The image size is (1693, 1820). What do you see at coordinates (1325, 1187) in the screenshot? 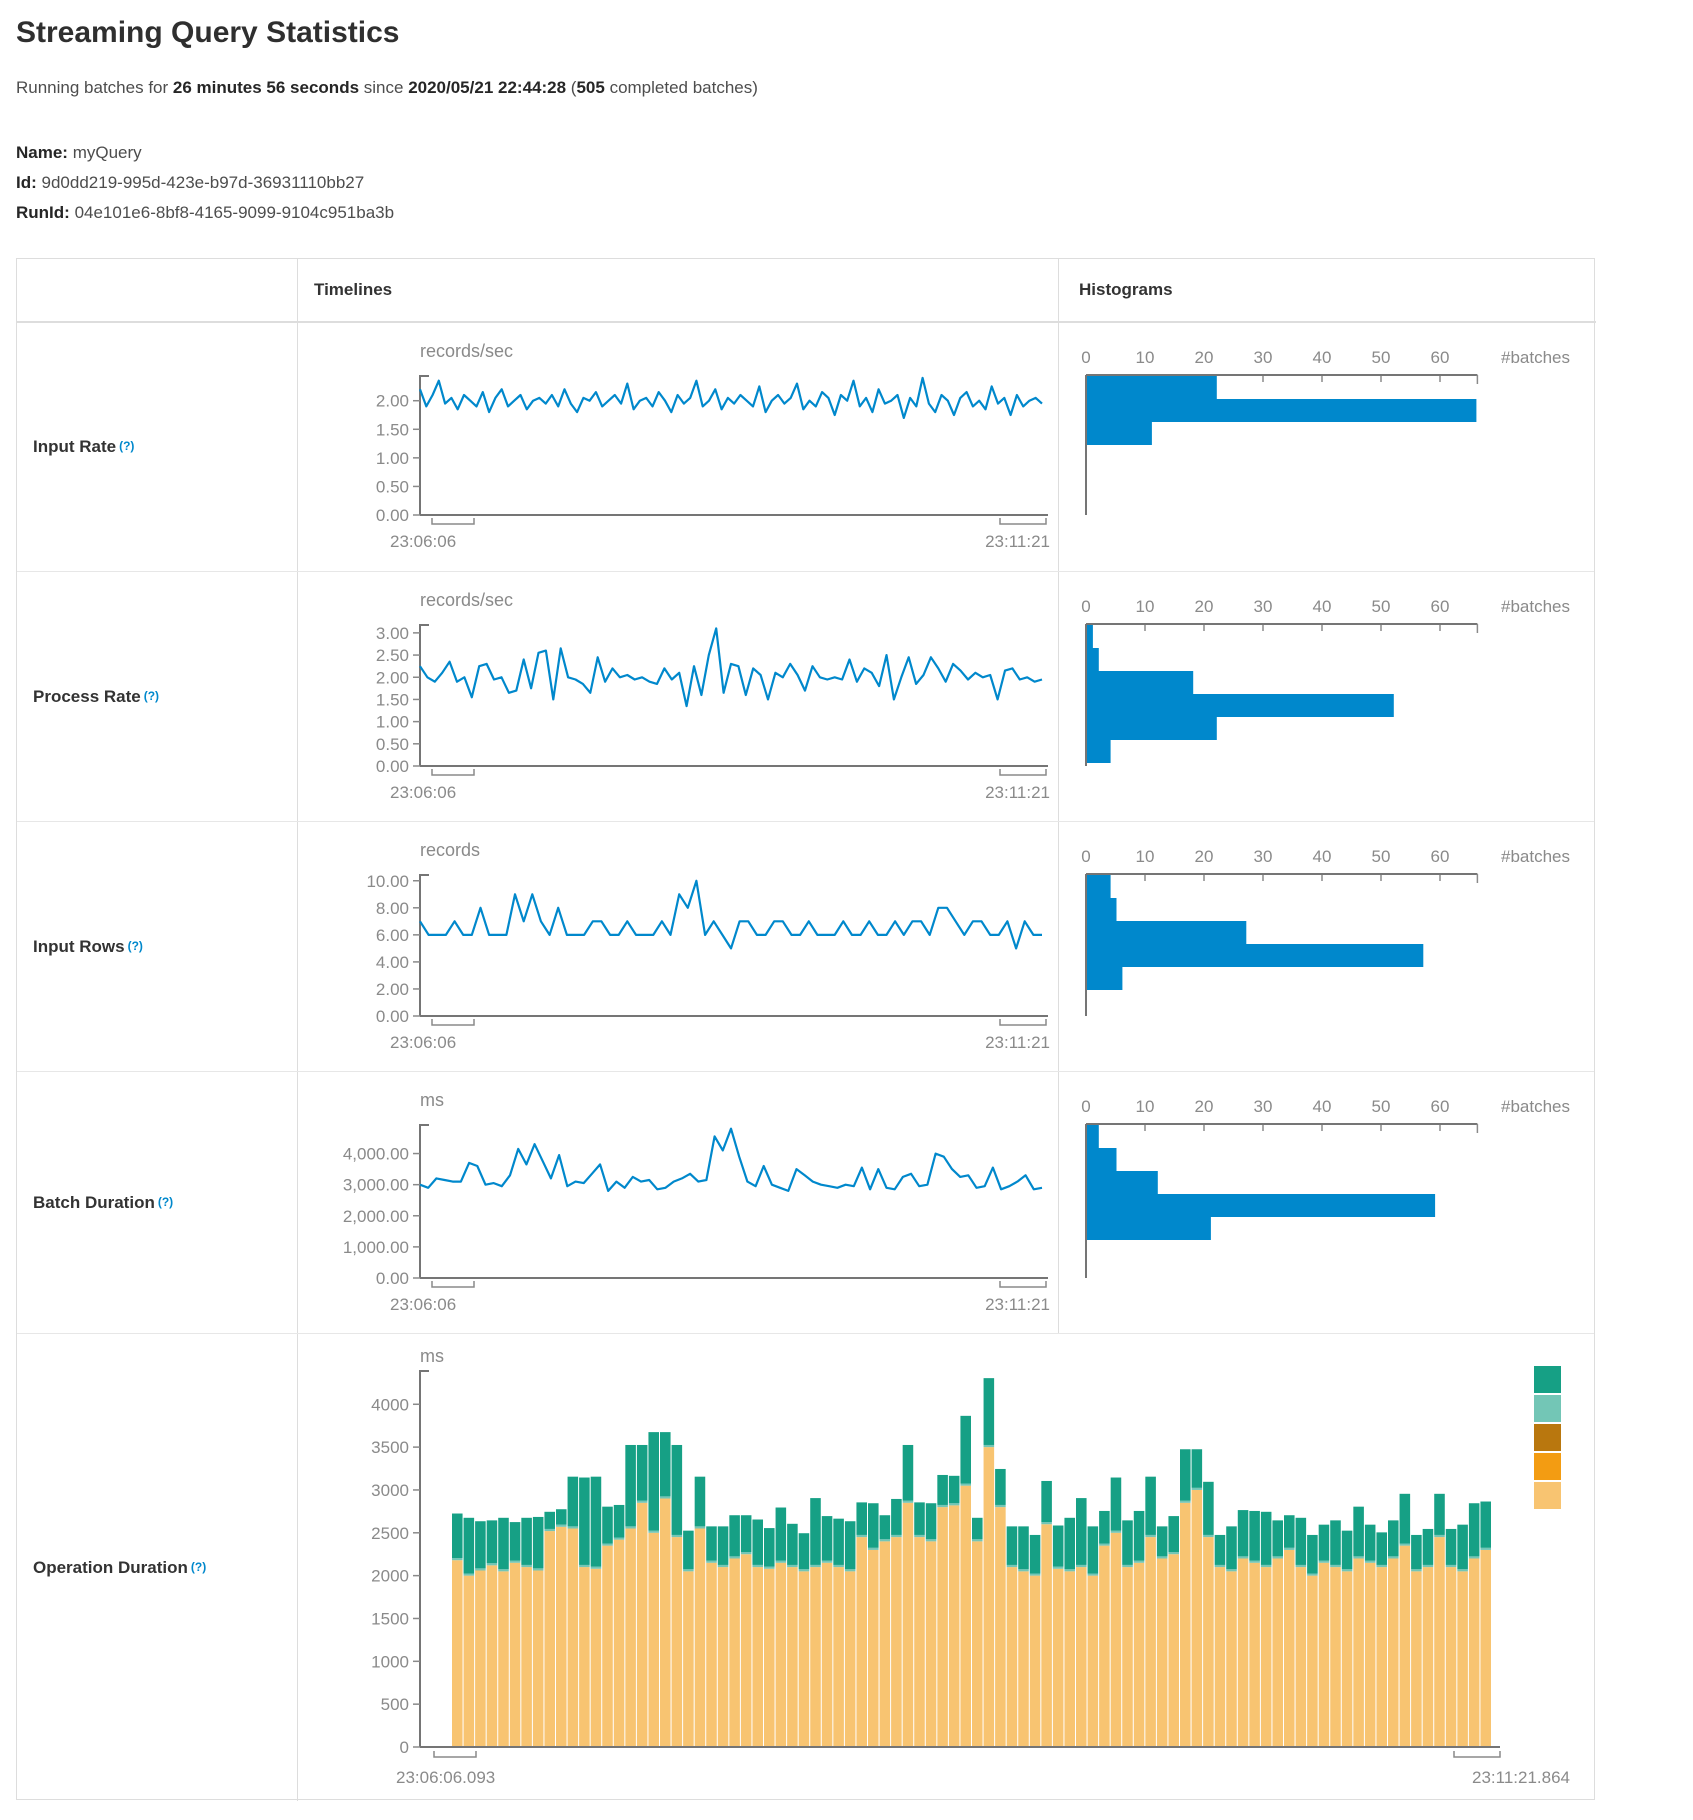
I see `batch-duration-histogram: 0 10 20 30 40 50 60 #batches` at bounding box center [1325, 1187].